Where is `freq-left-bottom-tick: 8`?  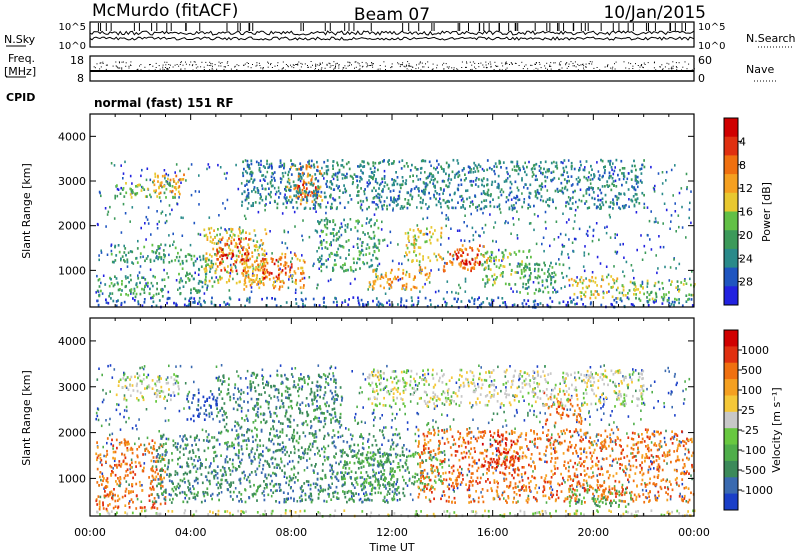 freq-left-bottom-tick: 8 is located at coordinates (80, 78).